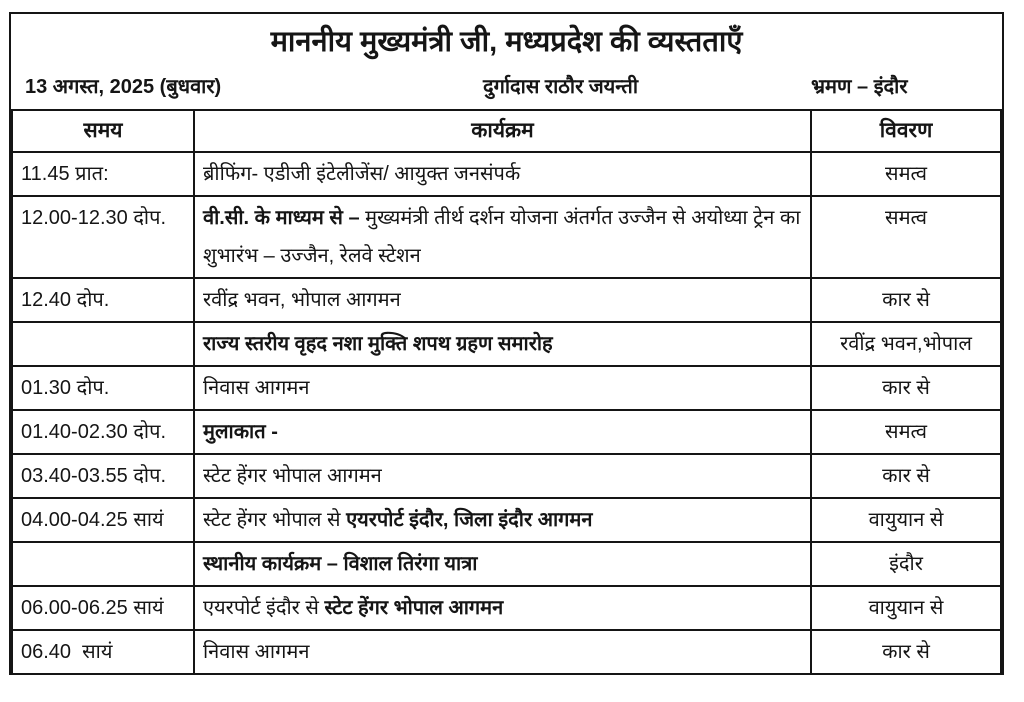  What do you see at coordinates (561, 87) in the screenshot?
I see `day-event-label: दुर्गादास राठौर जयन्ती` at bounding box center [561, 87].